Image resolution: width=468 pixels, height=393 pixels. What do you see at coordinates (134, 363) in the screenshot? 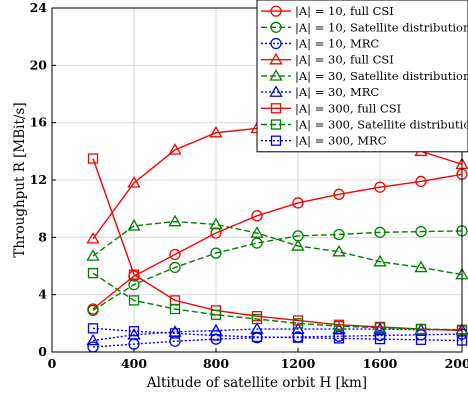
I see `x-tick-label: 400` at bounding box center [134, 363].